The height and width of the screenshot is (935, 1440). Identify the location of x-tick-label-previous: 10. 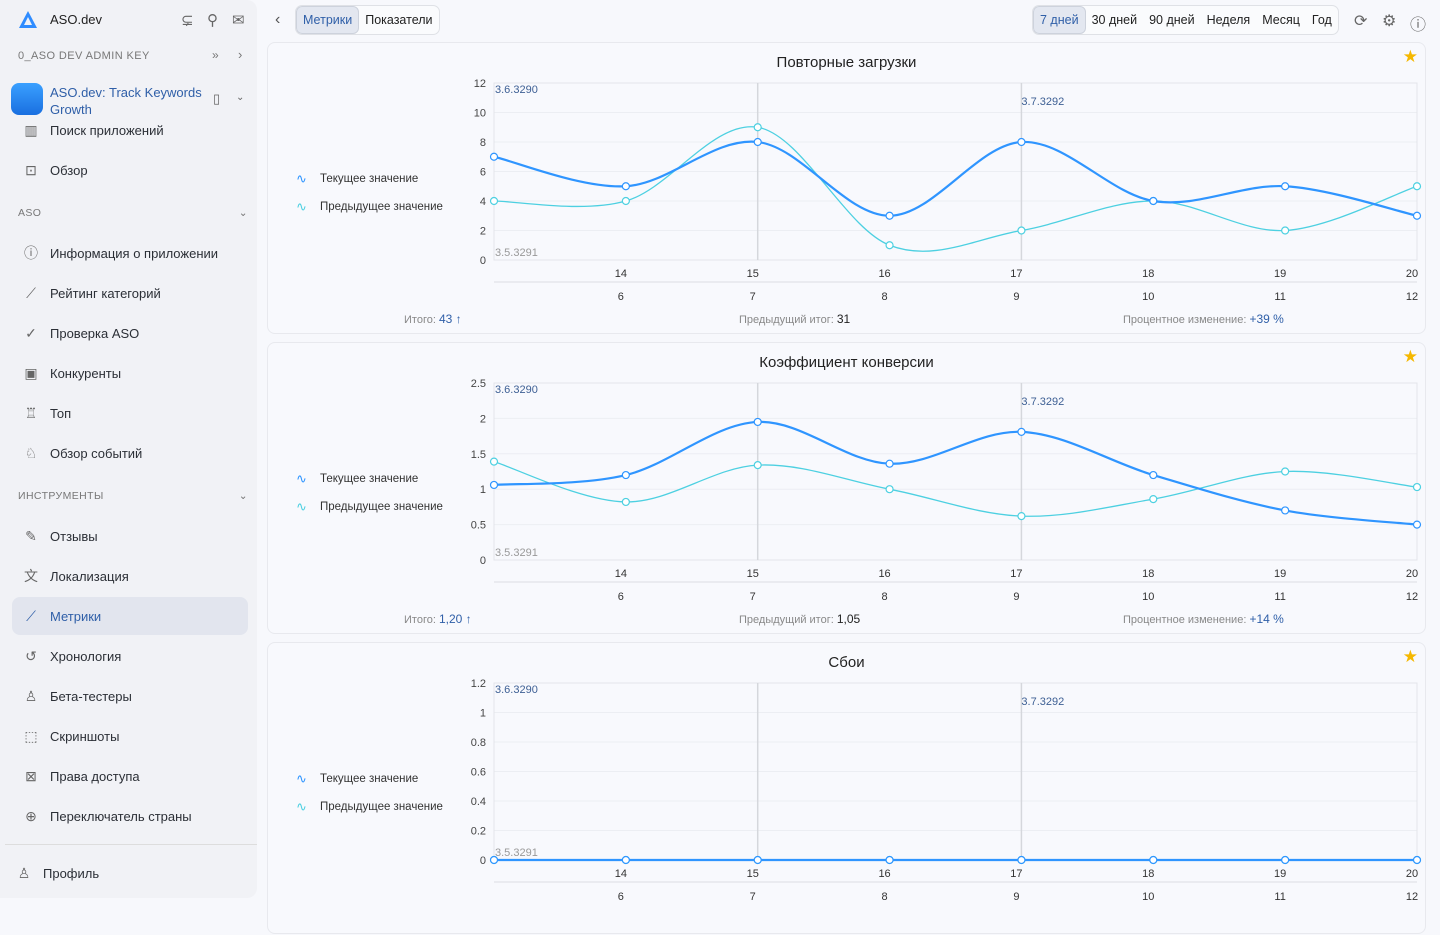
(1148, 597).